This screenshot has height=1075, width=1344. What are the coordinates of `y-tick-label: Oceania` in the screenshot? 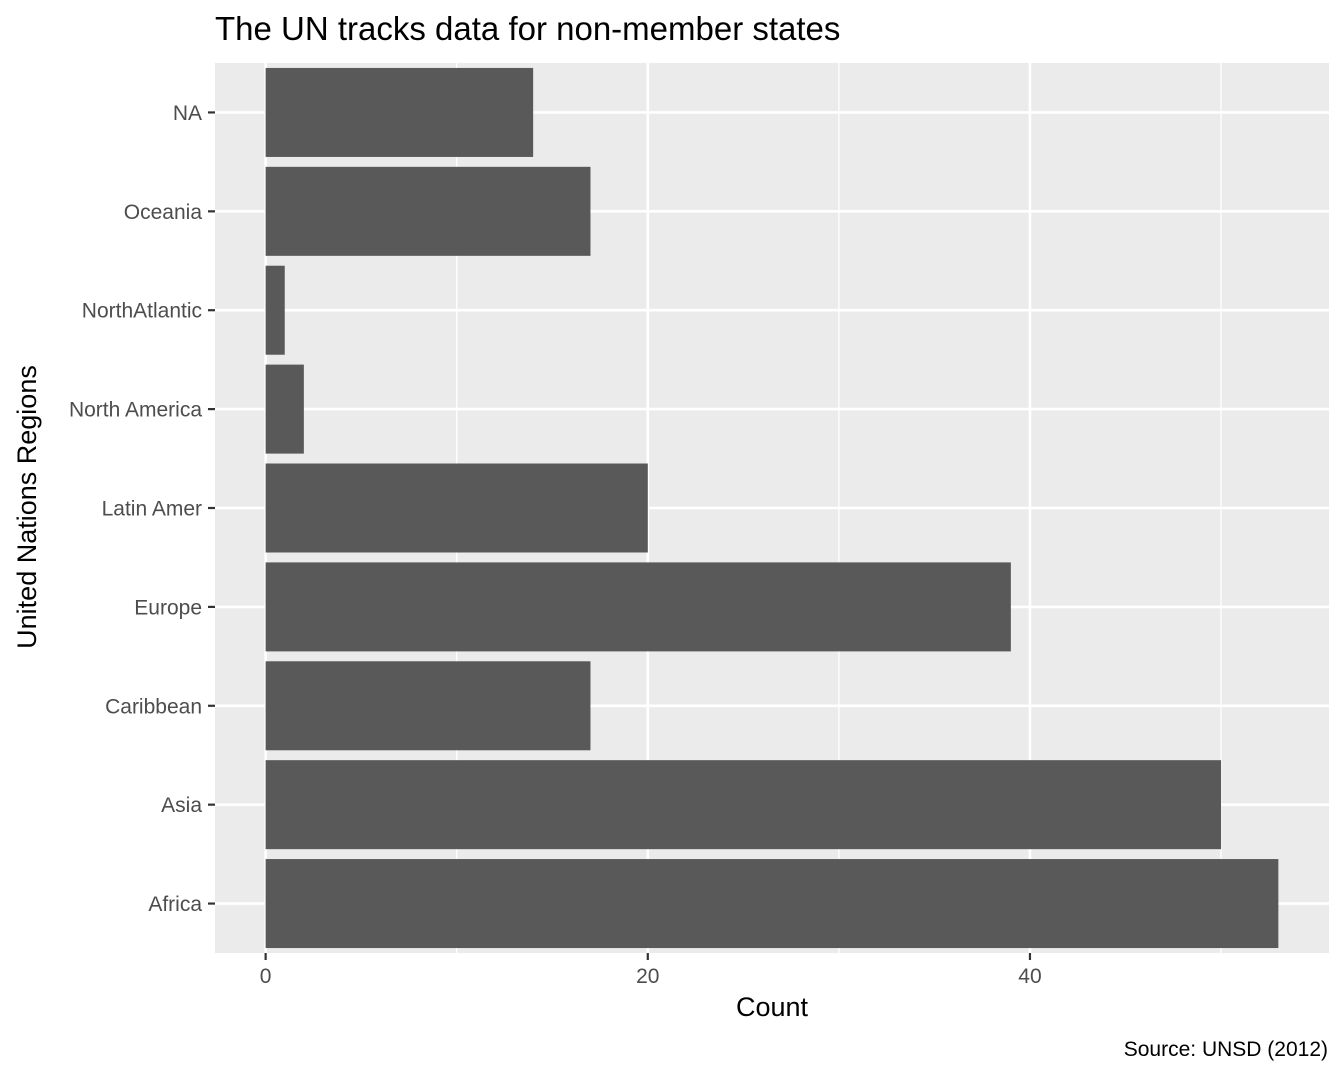 It's located at (163, 212).